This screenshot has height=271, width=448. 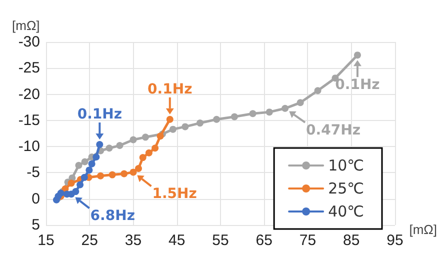 I want to click on y-tick-label: -30, so click(x=29, y=42).